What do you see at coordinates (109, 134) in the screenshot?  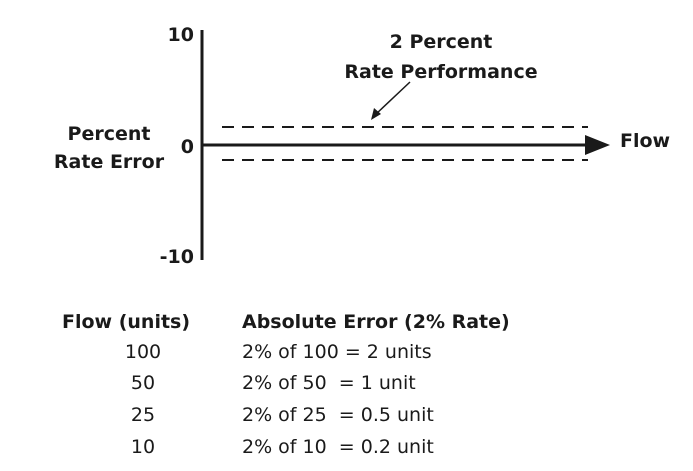 I see `y-axis-label-line1: Percent` at bounding box center [109, 134].